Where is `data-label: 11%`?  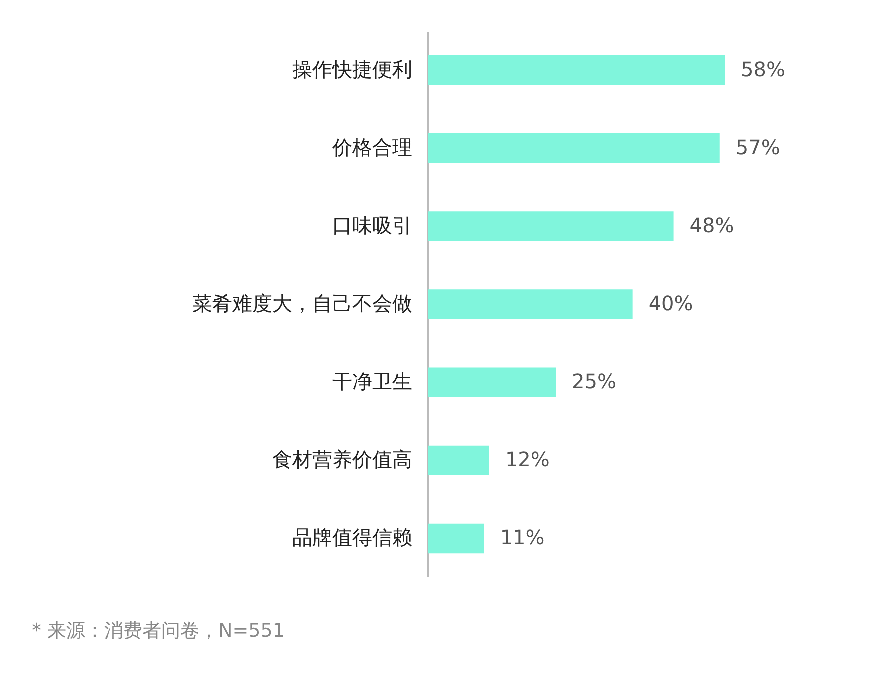
data-label: 11% is located at coordinates (522, 538).